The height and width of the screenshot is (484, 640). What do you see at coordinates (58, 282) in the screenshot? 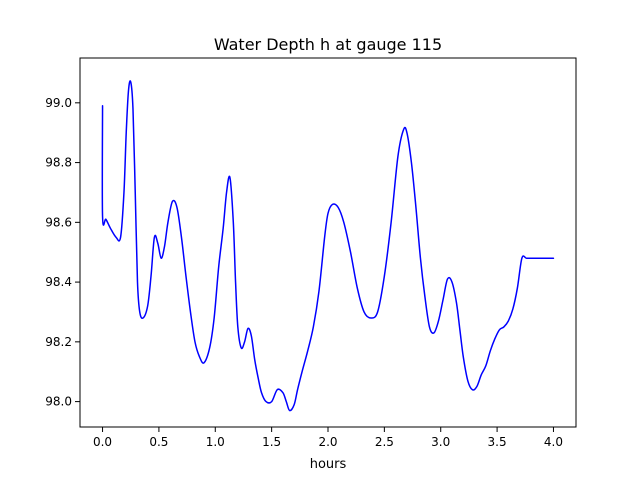
I see `y-tick-label: 98.4` at bounding box center [58, 282].